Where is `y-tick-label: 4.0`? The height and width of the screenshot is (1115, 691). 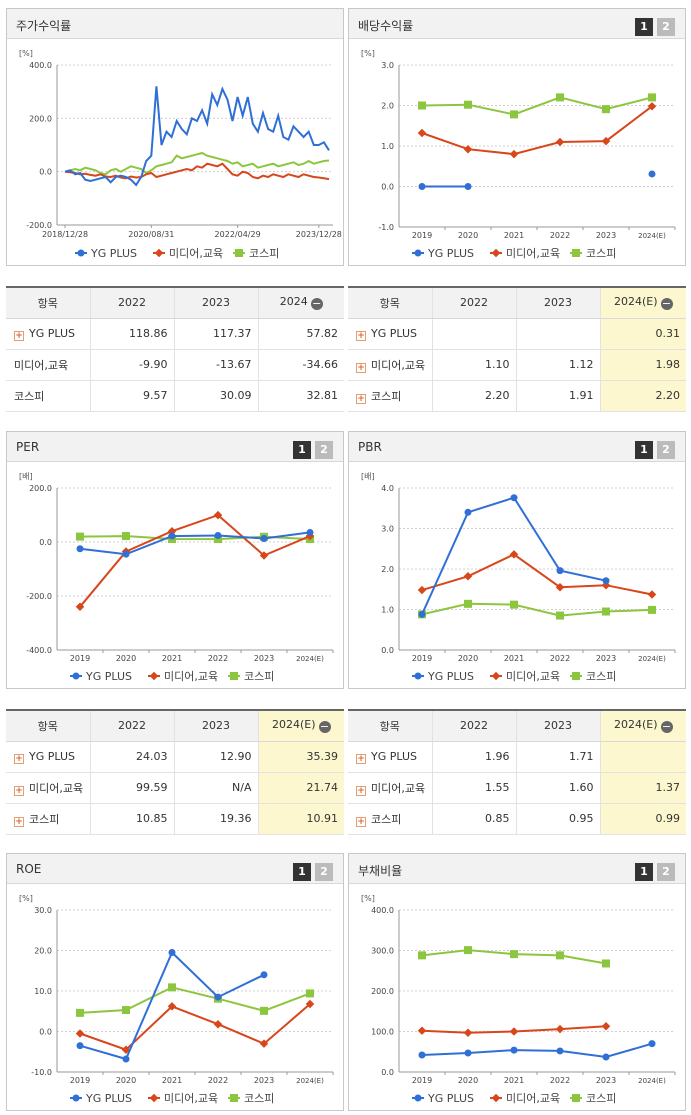 y-tick-label: 4.0 is located at coordinates (387, 488).